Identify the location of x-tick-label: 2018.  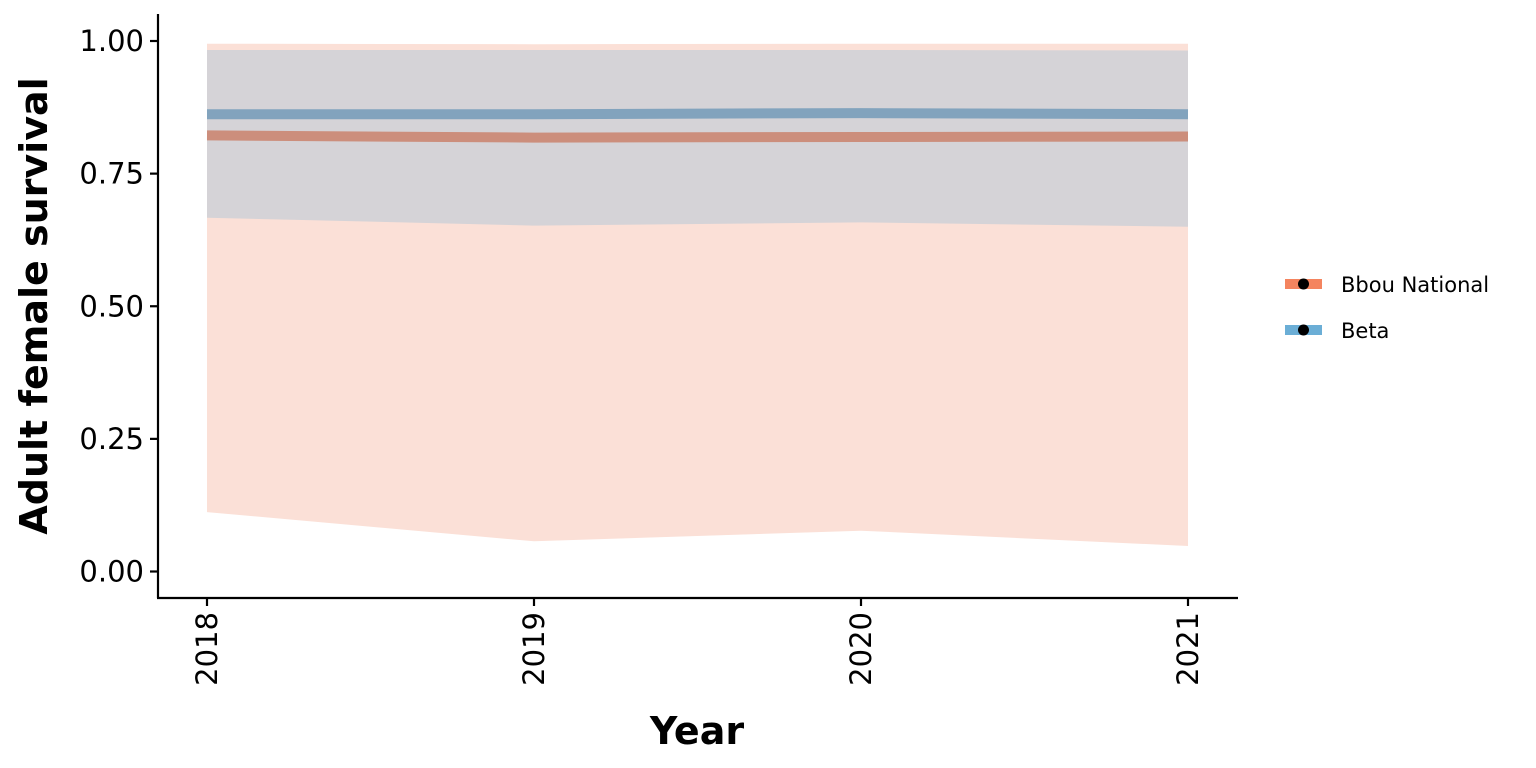
(207, 649).